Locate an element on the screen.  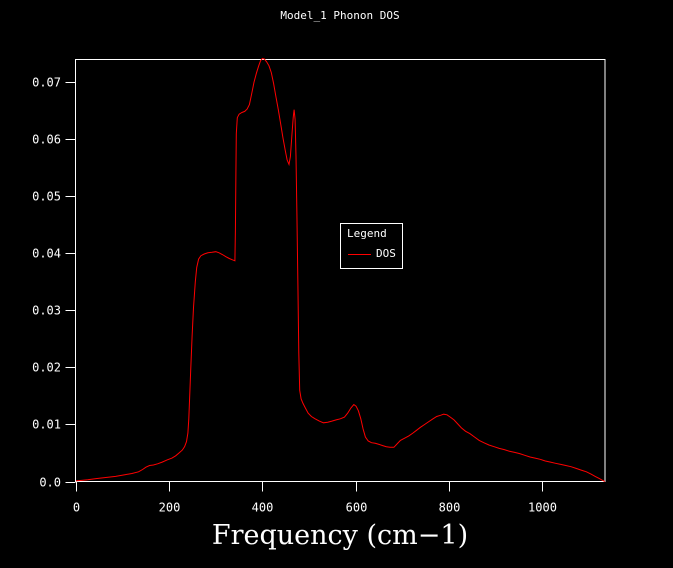
legend-box: Legend DOS is located at coordinates (371, 246).